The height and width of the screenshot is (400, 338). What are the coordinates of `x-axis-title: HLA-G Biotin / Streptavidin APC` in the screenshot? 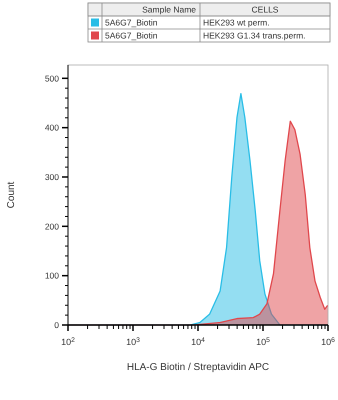 It's located at (198, 367).